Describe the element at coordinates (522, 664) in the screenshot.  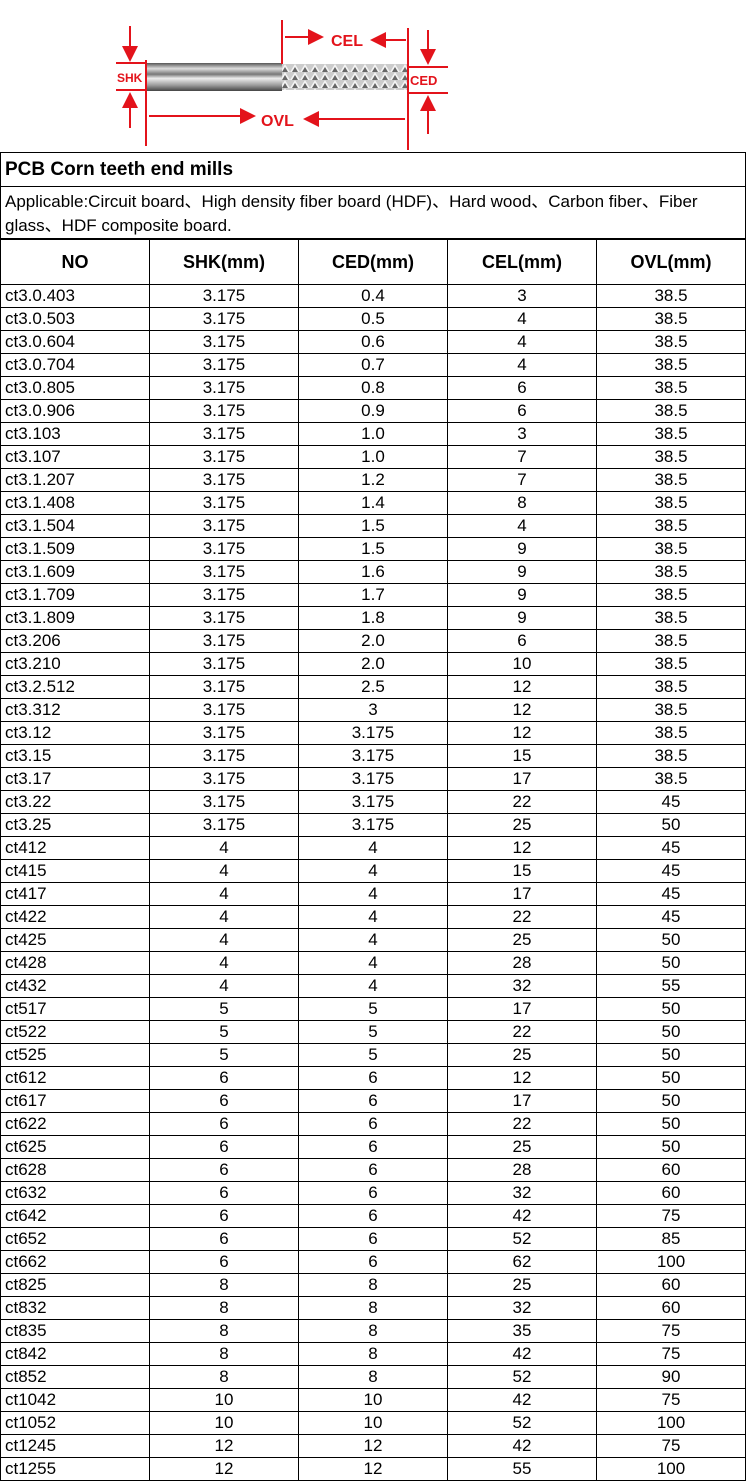
I see `cell-cel: 10` at that location.